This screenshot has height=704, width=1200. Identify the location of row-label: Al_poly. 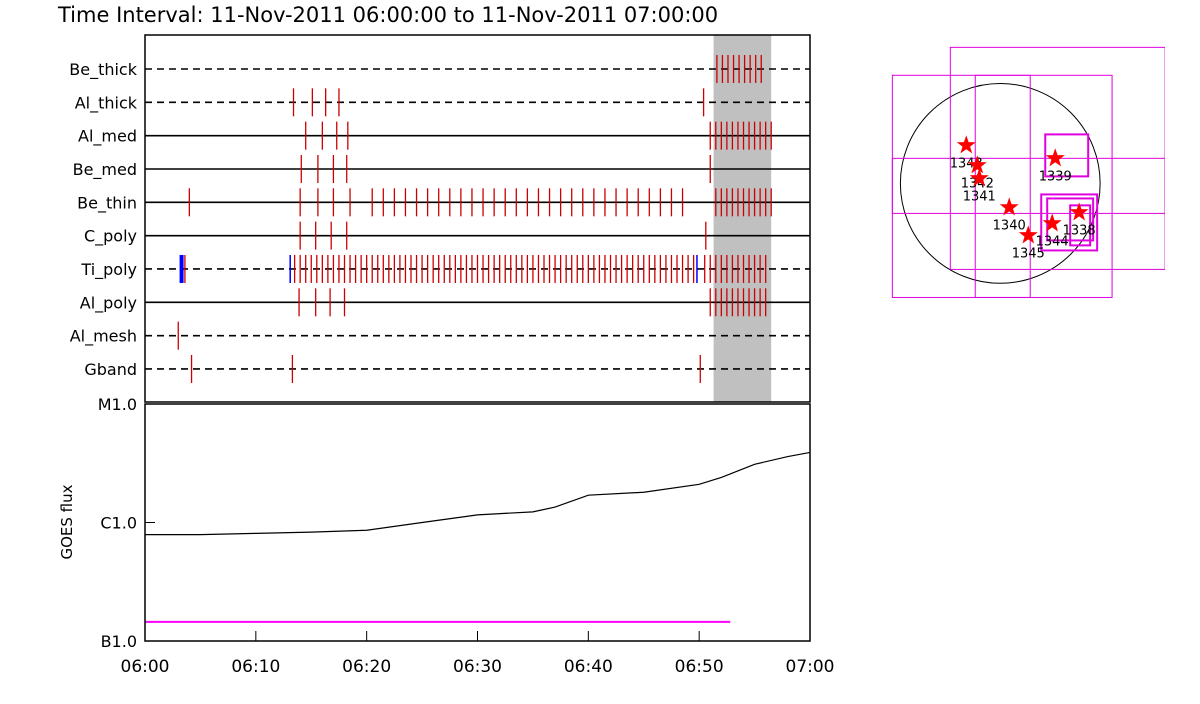
(108, 303).